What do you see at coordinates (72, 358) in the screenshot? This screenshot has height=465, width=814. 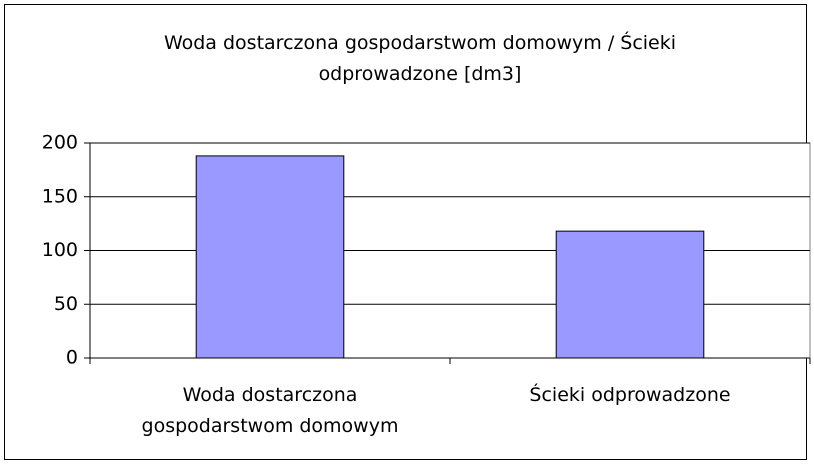 I see `y-tick-label: 0` at bounding box center [72, 358].